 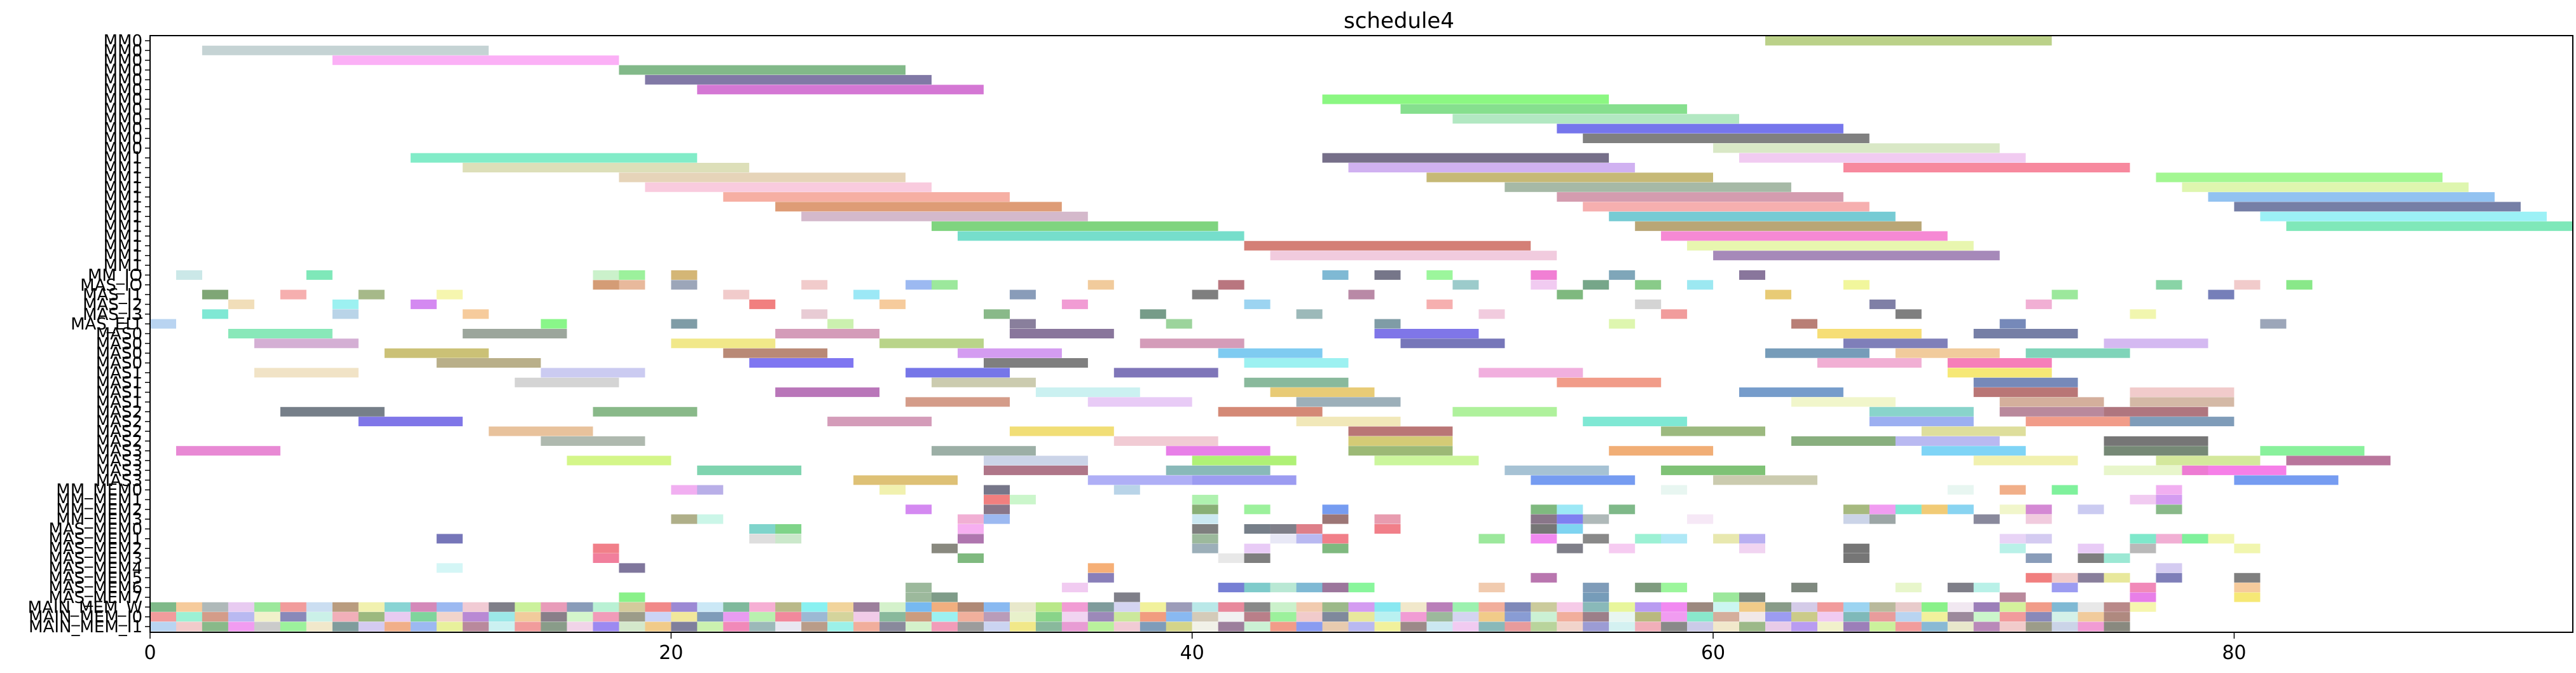 What do you see at coordinates (123, 236) in the screenshot?
I see `y-tick-label: MM1` at bounding box center [123, 236].